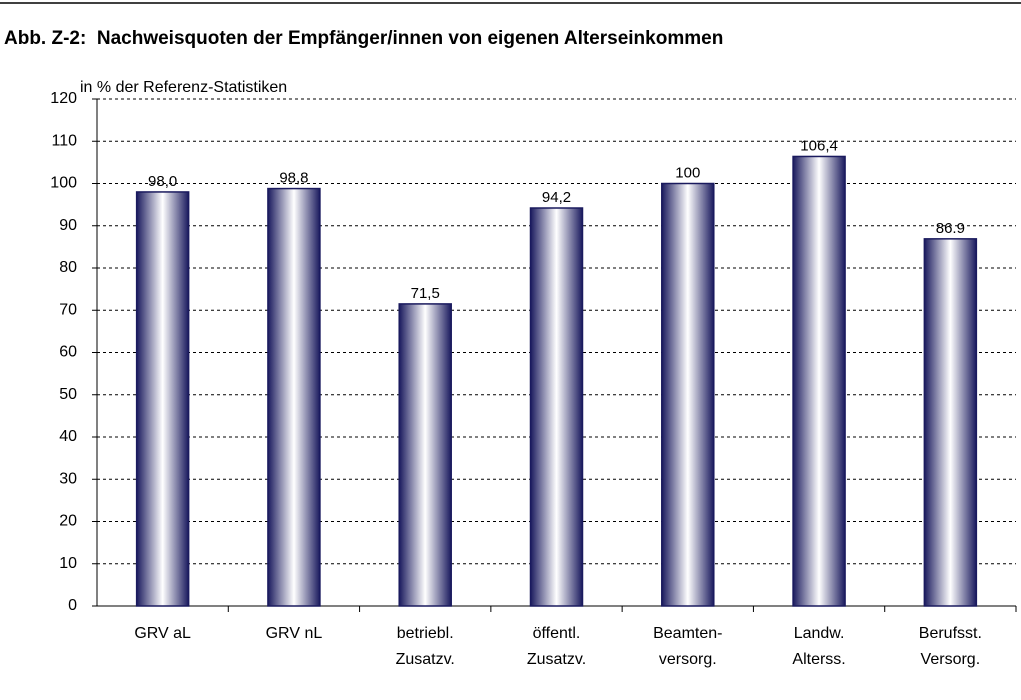 The height and width of the screenshot is (700, 1021). I want to click on value-label: 98,0, so click(162, 181).